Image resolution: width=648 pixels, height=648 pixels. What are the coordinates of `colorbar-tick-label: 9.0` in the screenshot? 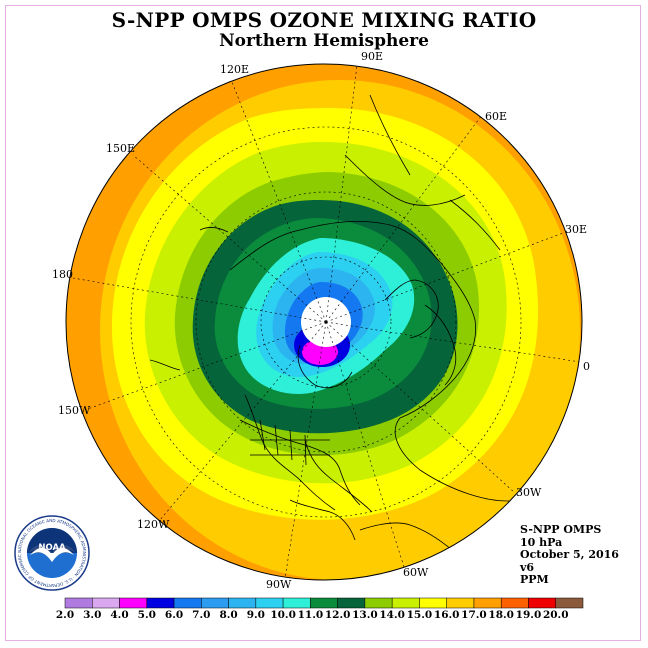 It's located at (256, 615).